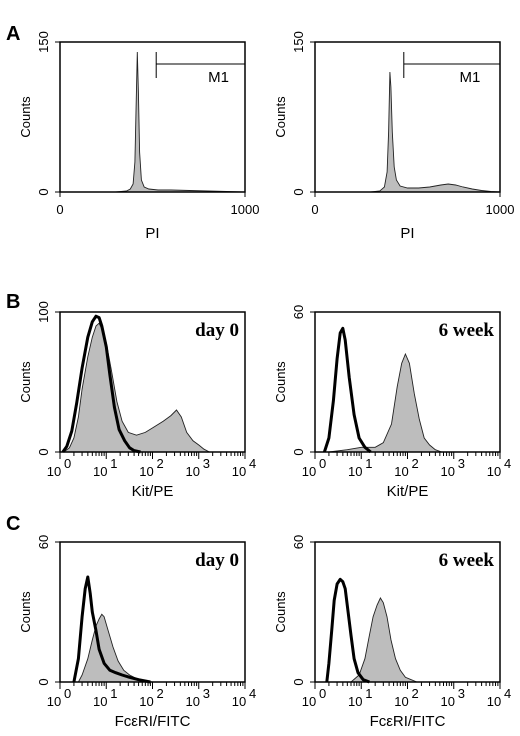 This screenshot has width=520, height=736. Describe the element at coordinates (408, 721) in the screenshot. I see `x-axis-label-c2: FcεRI/FITC` at that location.